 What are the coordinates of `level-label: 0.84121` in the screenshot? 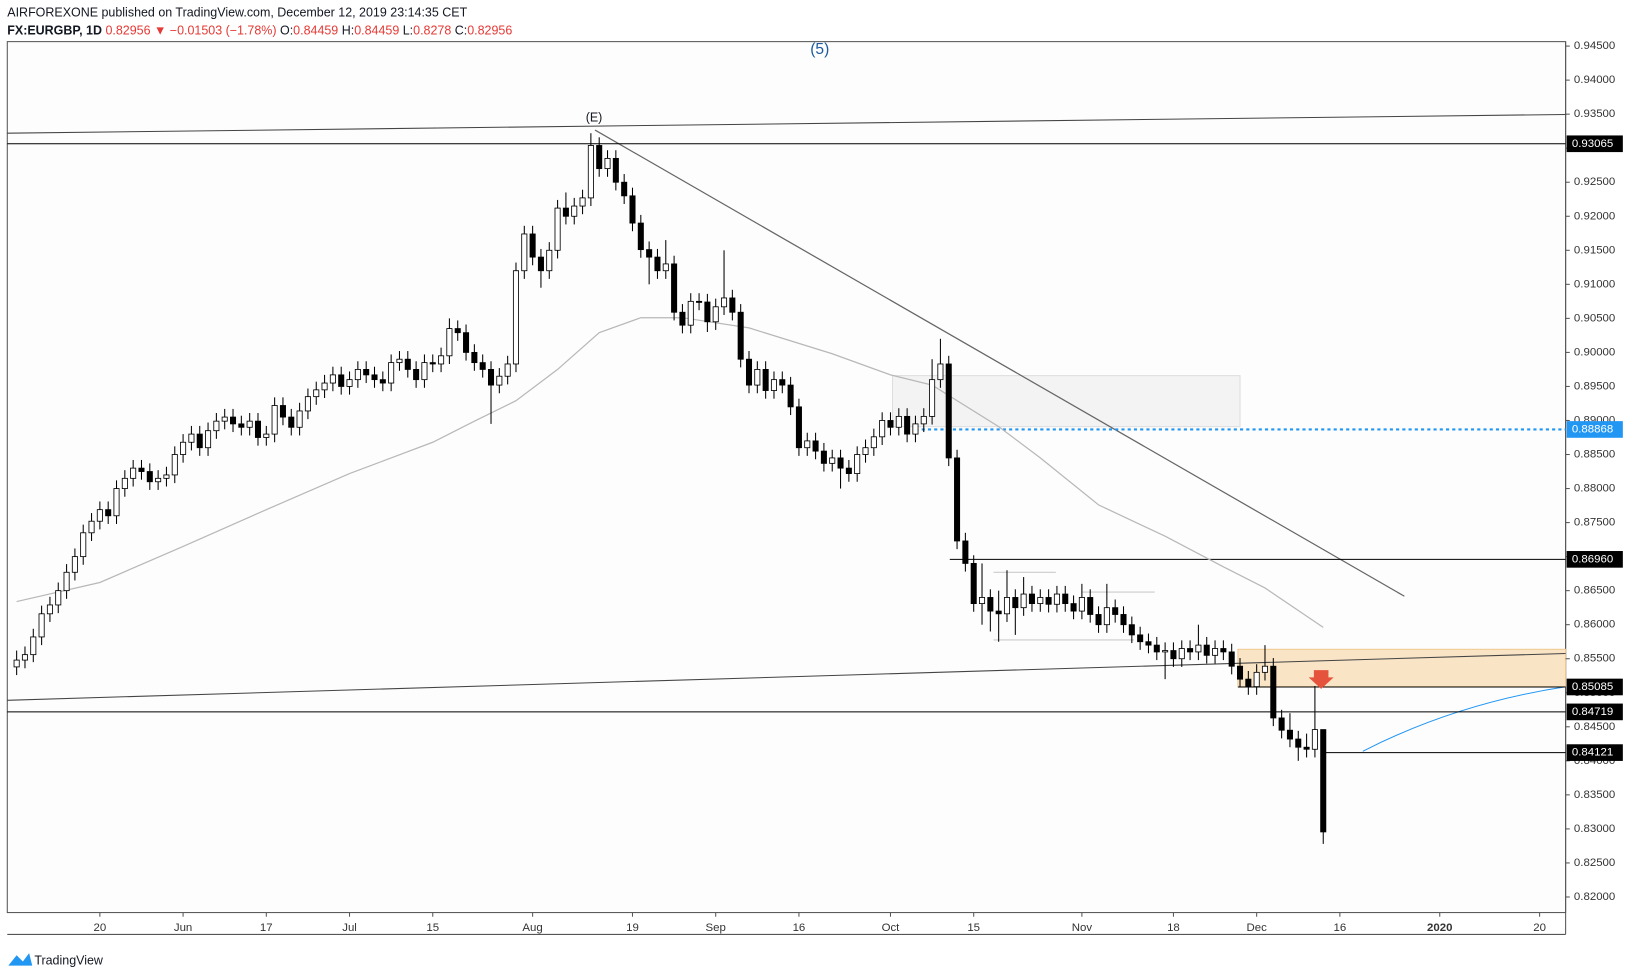 It's located at (1592, 753).